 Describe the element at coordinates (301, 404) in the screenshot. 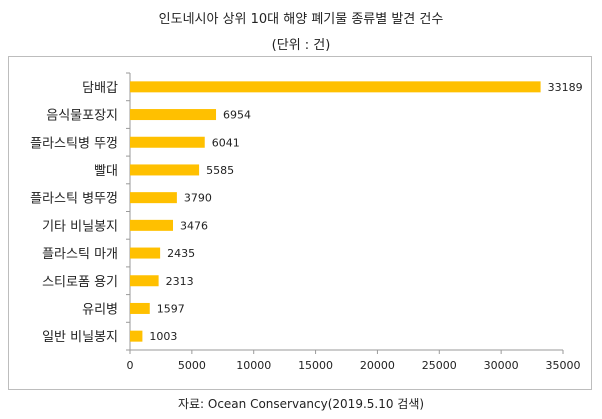

I see `source-note: 자료: Ocean Conservancy(2019.5.10 검색)` at that location.